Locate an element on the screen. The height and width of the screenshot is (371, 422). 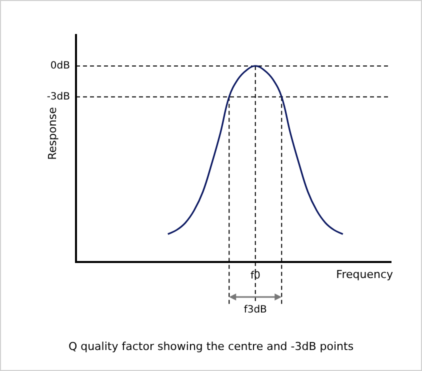
y-axis-title: Response is located at coordinates (52, 133).